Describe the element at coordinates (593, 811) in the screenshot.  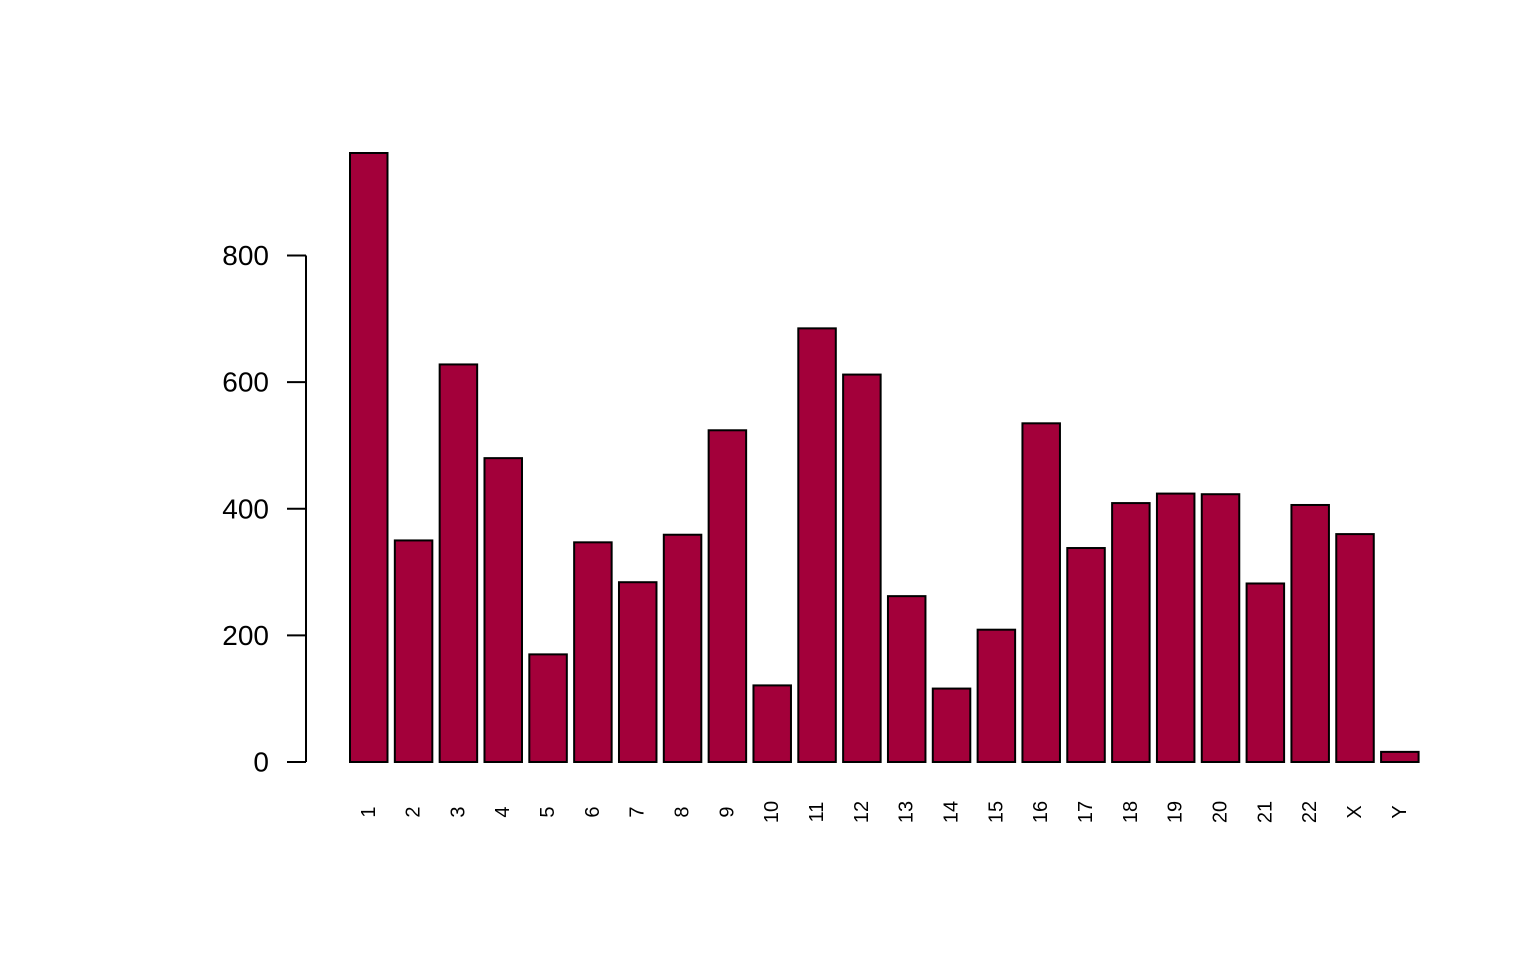
I see `x-tick-label: 6` at that location.